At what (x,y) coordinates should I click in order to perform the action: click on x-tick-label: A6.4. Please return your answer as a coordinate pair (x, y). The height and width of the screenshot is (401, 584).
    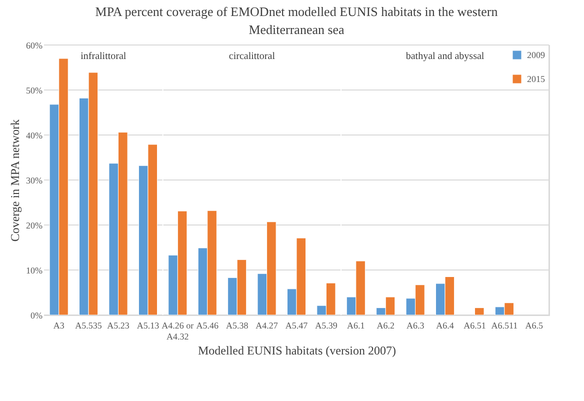
    Looking at the image, I should click on (445, 325).